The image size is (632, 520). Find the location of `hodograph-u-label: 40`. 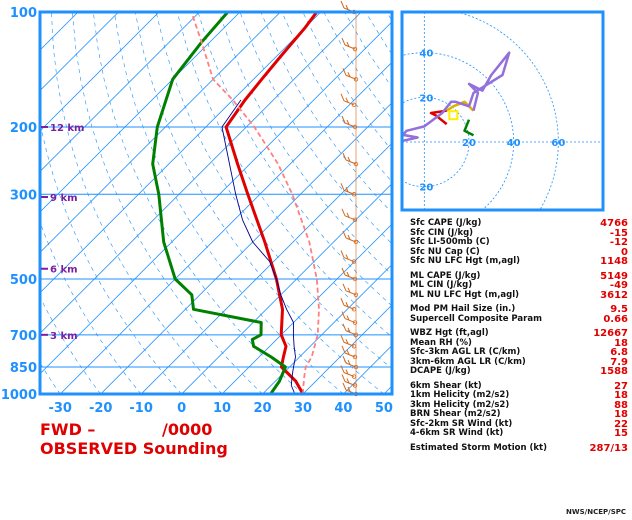

hodograph-u-label: 40 is located at coordinates (514, 143).